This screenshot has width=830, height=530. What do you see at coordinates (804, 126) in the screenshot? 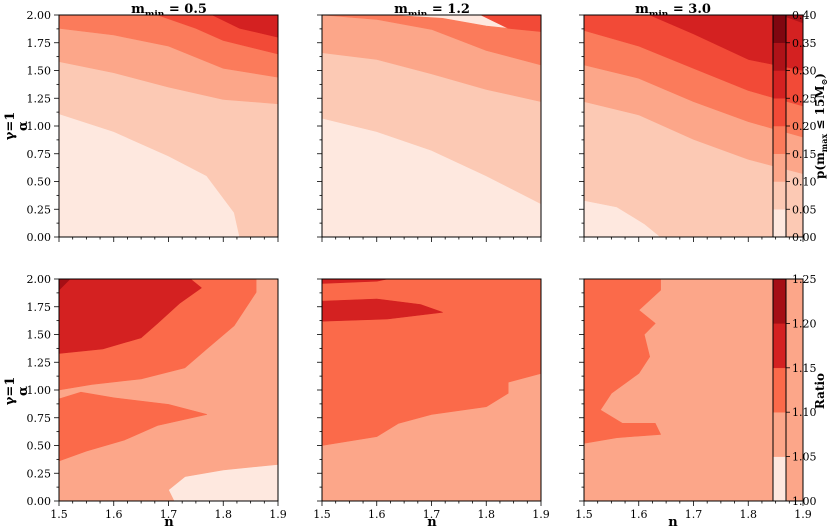
I see `colorbar-tick-label: 0.20` at bounding box center [804, 126].